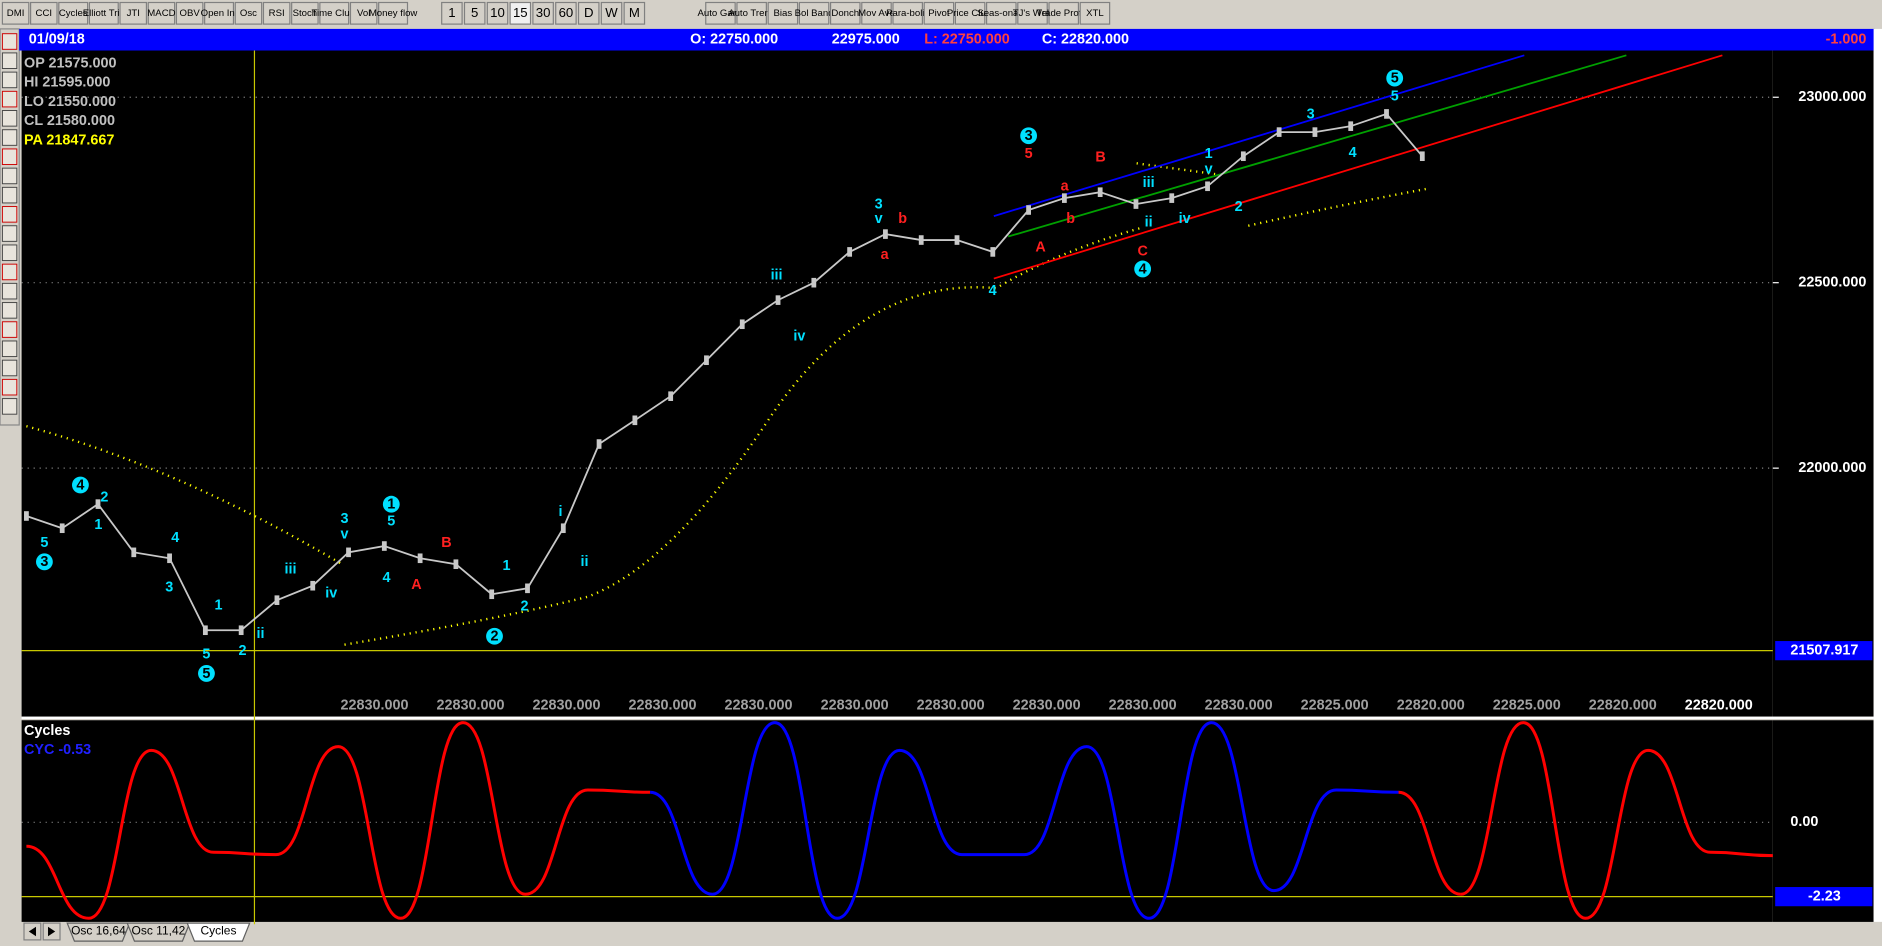 The height and width of the screenshot is (946, 1882). I want to click on info-low: L: 22750.000, so click(967, 40).